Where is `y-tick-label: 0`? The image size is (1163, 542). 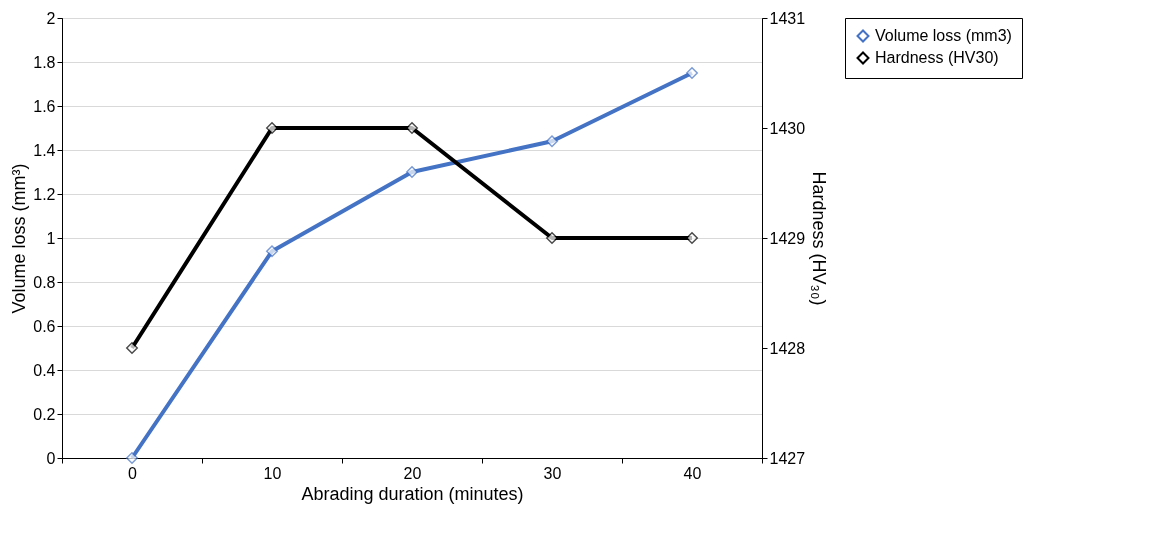
y-tick-label: 0 is located at coordinates (51, 458).